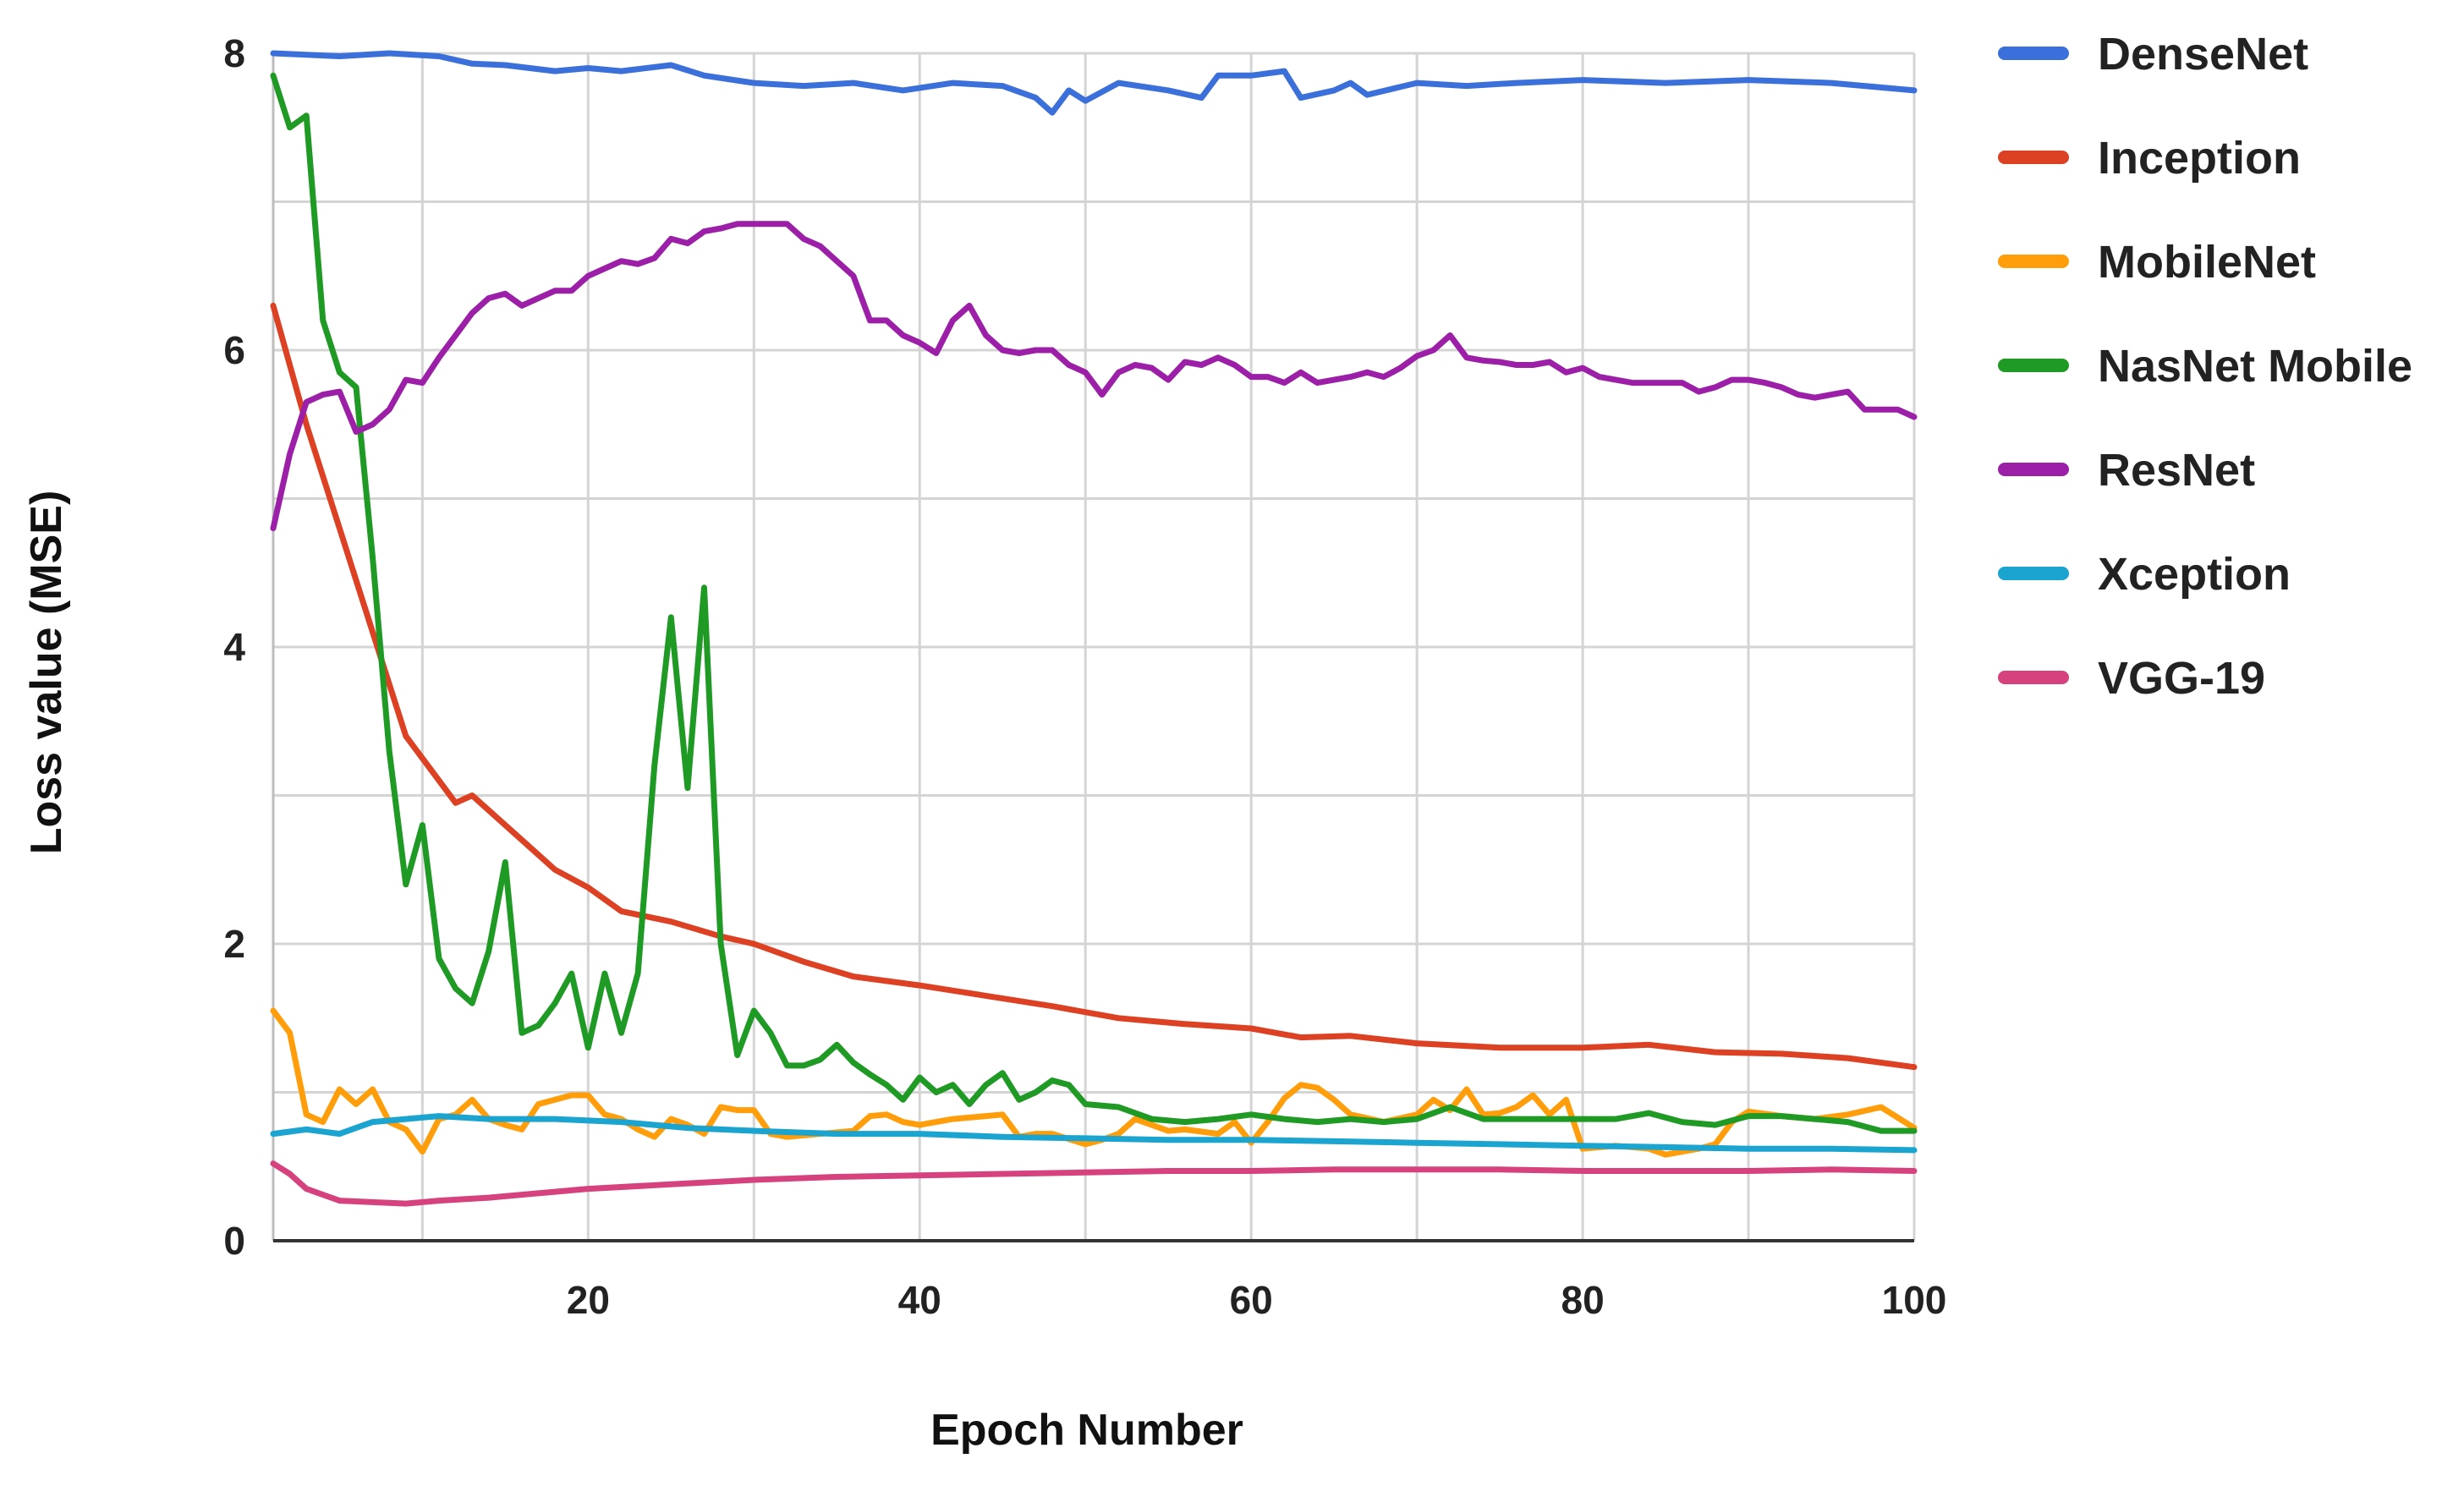 Image resolution: width=2464 pixels, height=1486 pixels. What do you see at coordinates (2194, 574) in the screenshot?
I see `legend-label-xception: Xception` at bounding box center [2194, 574].